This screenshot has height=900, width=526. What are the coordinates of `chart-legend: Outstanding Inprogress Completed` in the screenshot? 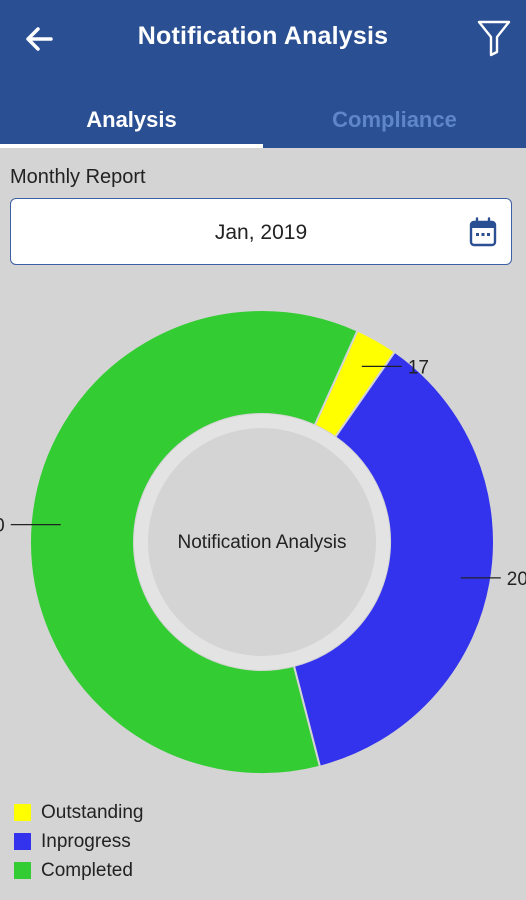 It's located at (78, 841).